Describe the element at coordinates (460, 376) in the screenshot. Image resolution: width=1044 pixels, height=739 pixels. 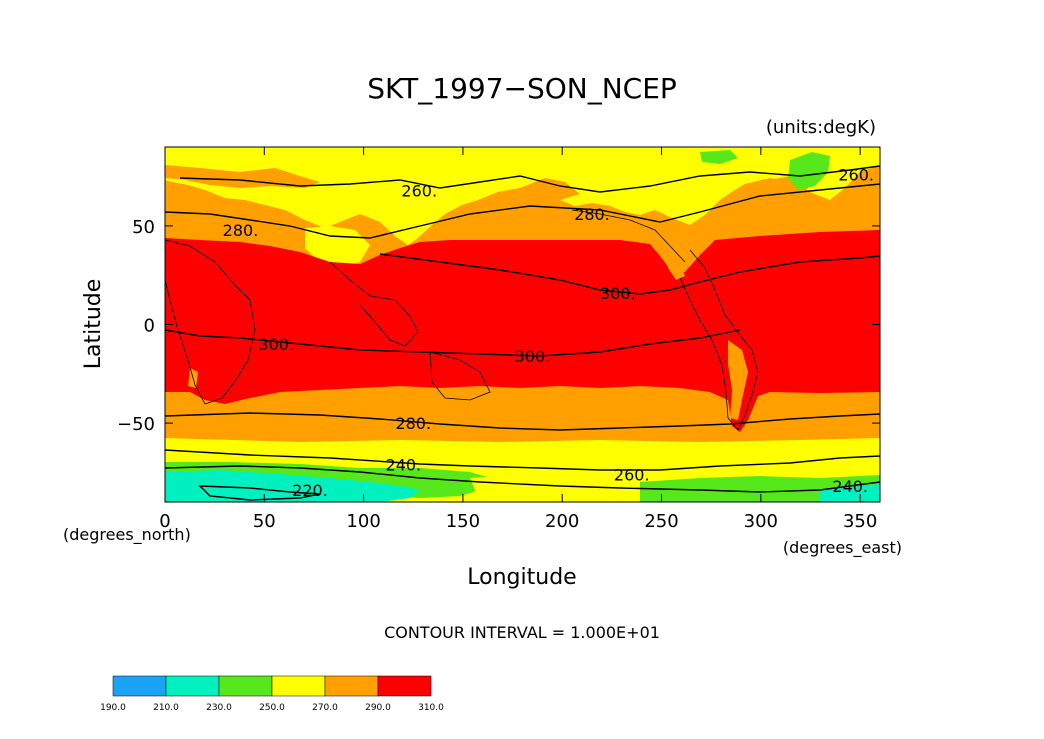
I see `coast-australia` at that location.